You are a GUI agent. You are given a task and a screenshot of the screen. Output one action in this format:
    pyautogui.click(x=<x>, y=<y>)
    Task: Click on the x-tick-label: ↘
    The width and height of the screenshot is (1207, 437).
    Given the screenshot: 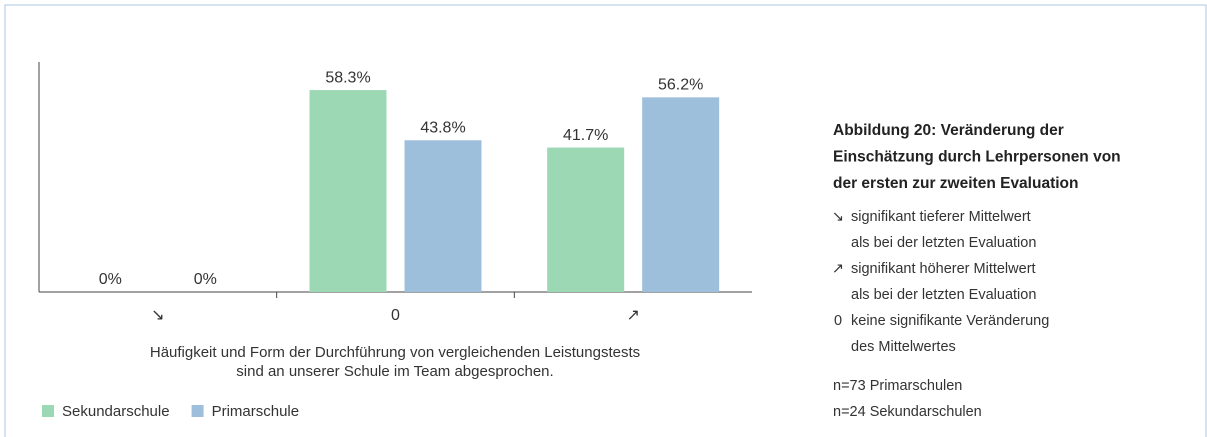 What is the action you would take?
    pyautogui.click(x=157, y=315)
    